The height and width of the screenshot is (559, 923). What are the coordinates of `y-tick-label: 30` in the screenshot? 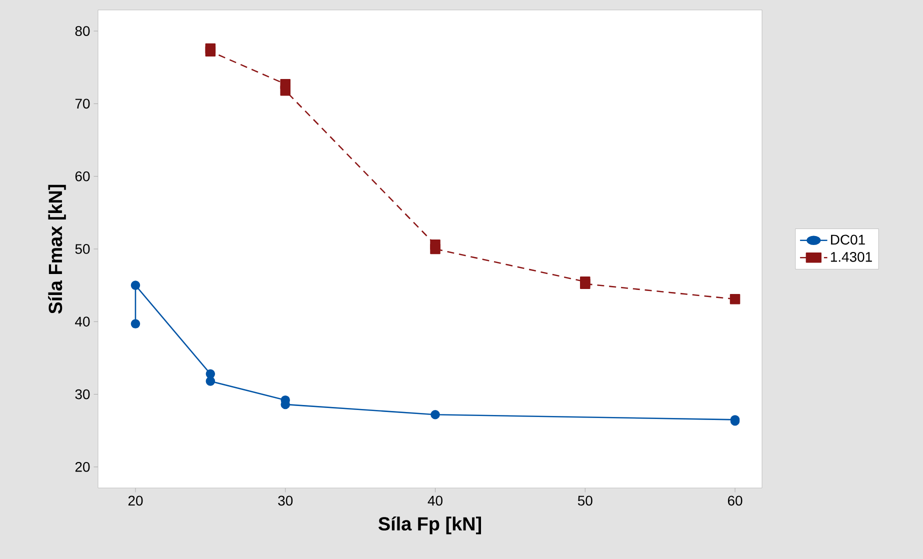 It's located at (82, 394).